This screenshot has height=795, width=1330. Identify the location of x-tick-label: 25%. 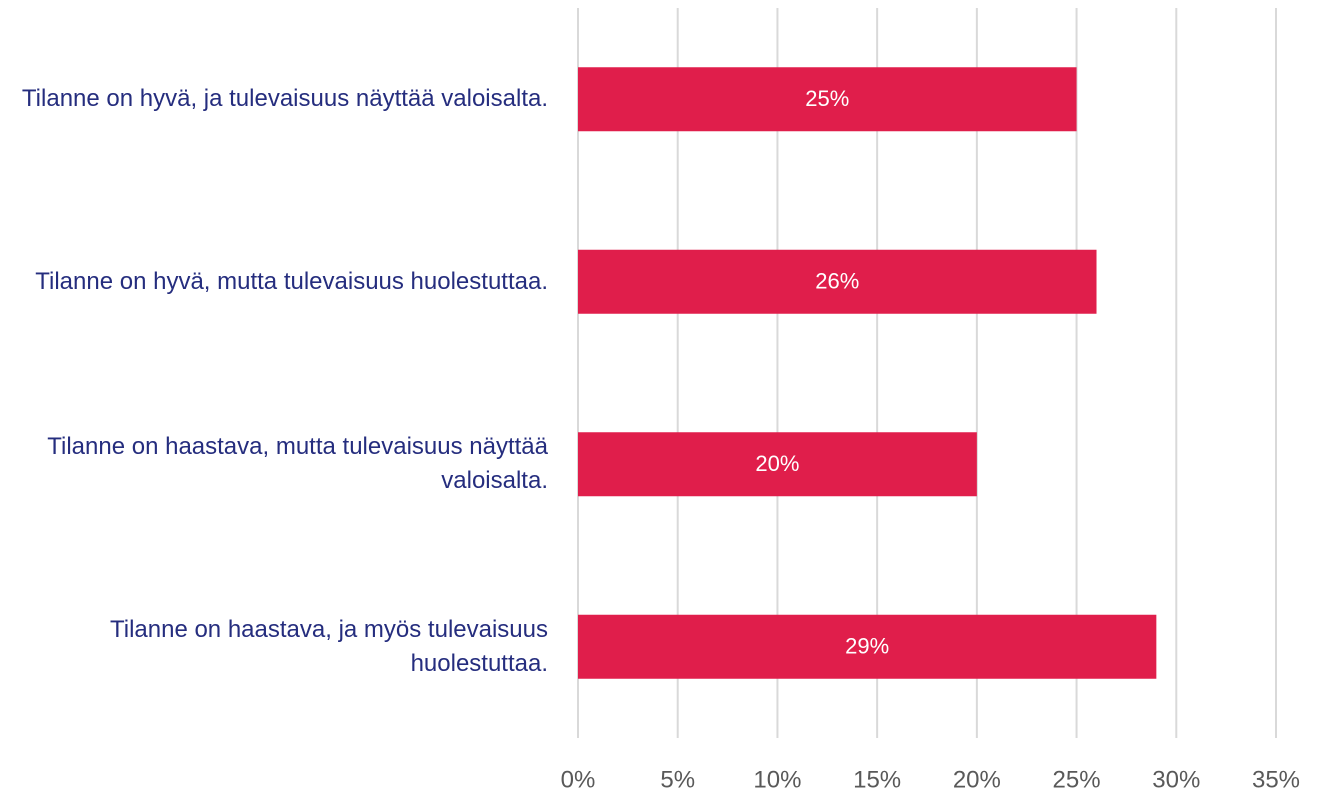
(1077, 779).